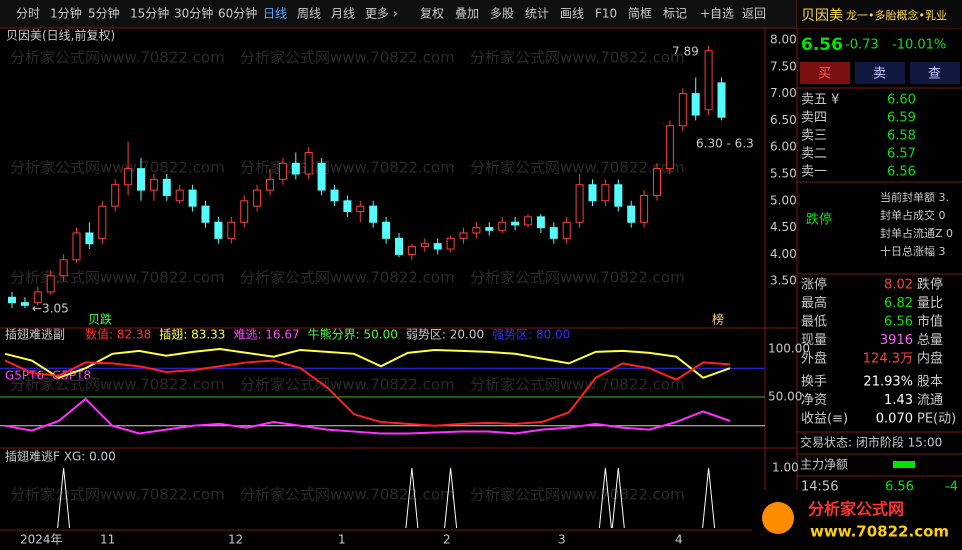  I want to click on signal-label: 贝跌, so click(100, 319).